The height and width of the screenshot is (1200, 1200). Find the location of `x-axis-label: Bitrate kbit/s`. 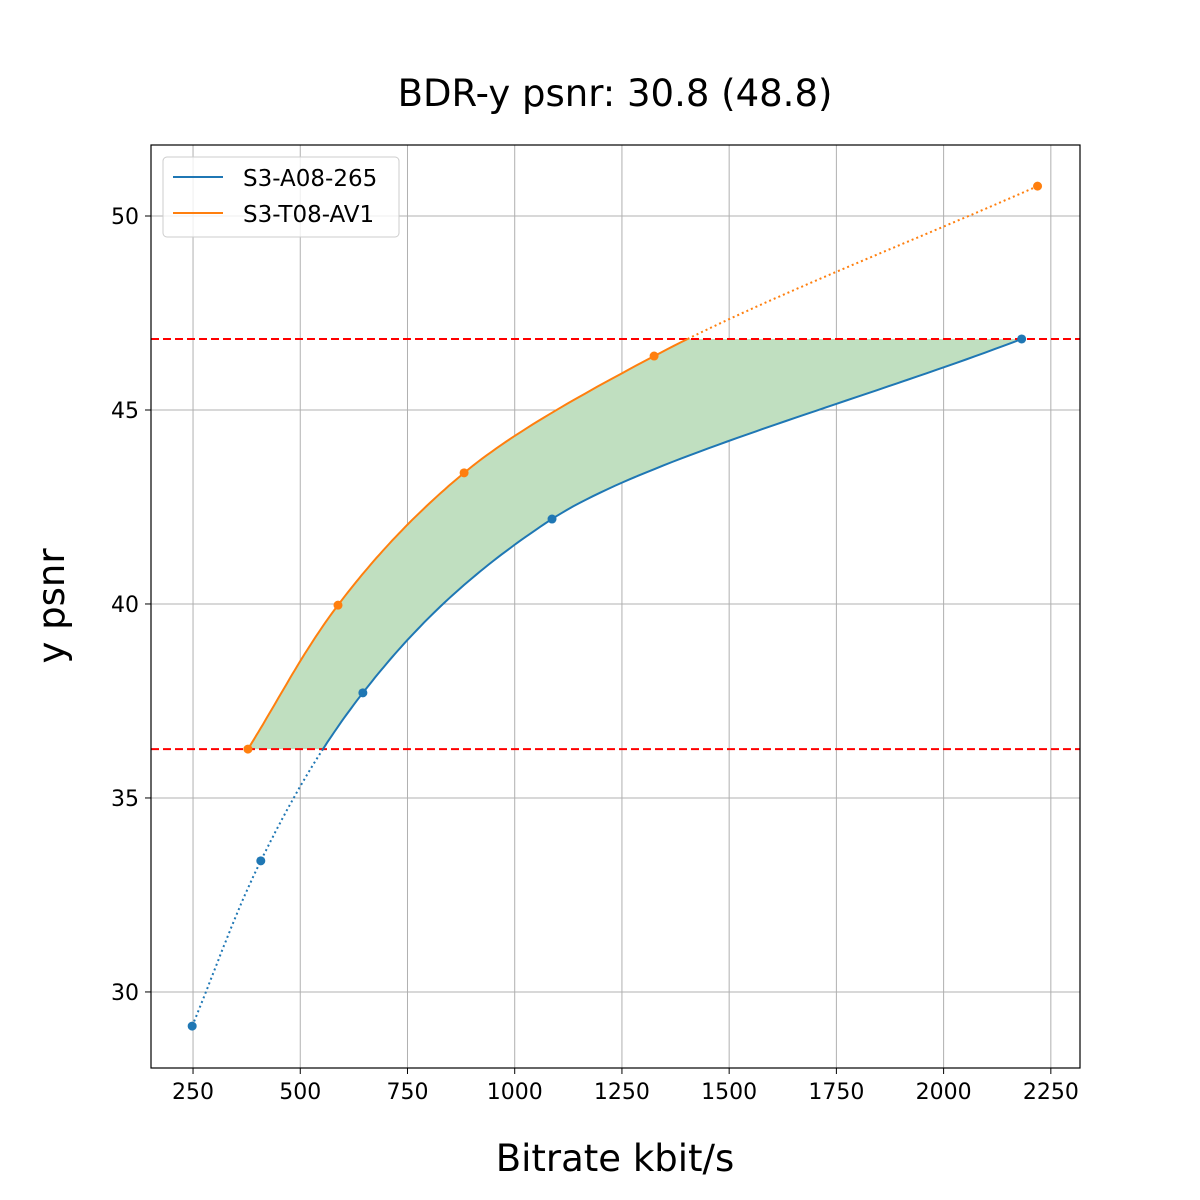

x-axis-label: Bitrate kbit/s is located at coordinates (615, 1158).